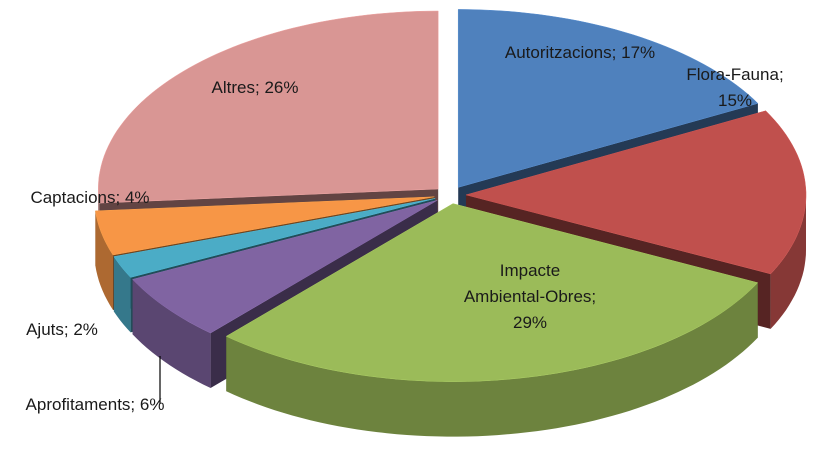  What do you see at coordinates (137, 197) in the screenshot?
I see `value-label: 4%` at bounding box center [137, 197].